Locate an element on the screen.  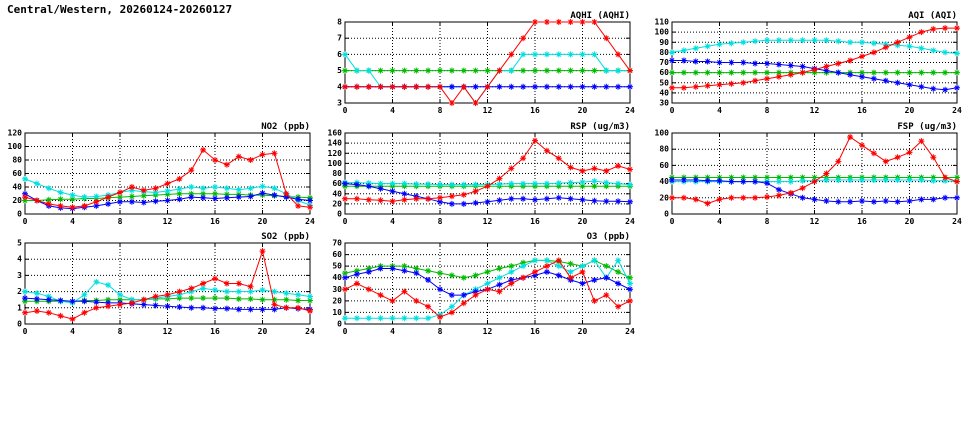
svg-text: O3 (ppb) is located at coordinates (608, 237).